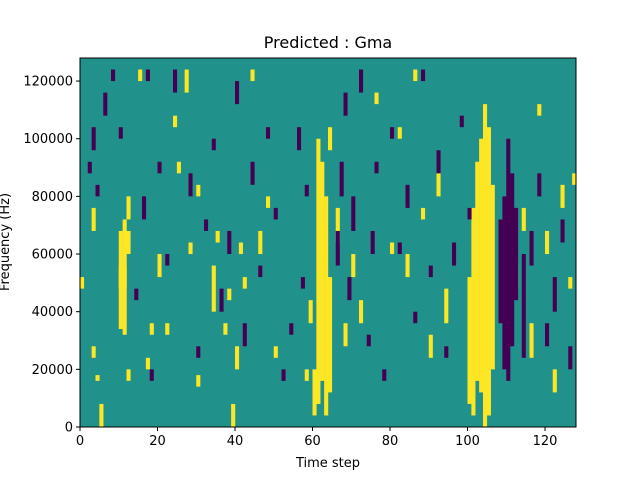 This screenshot has width=640, height=480. Describe the element at coordinates (390, 441) in the screenshot. I see `x-tick-label: 80` at that location.